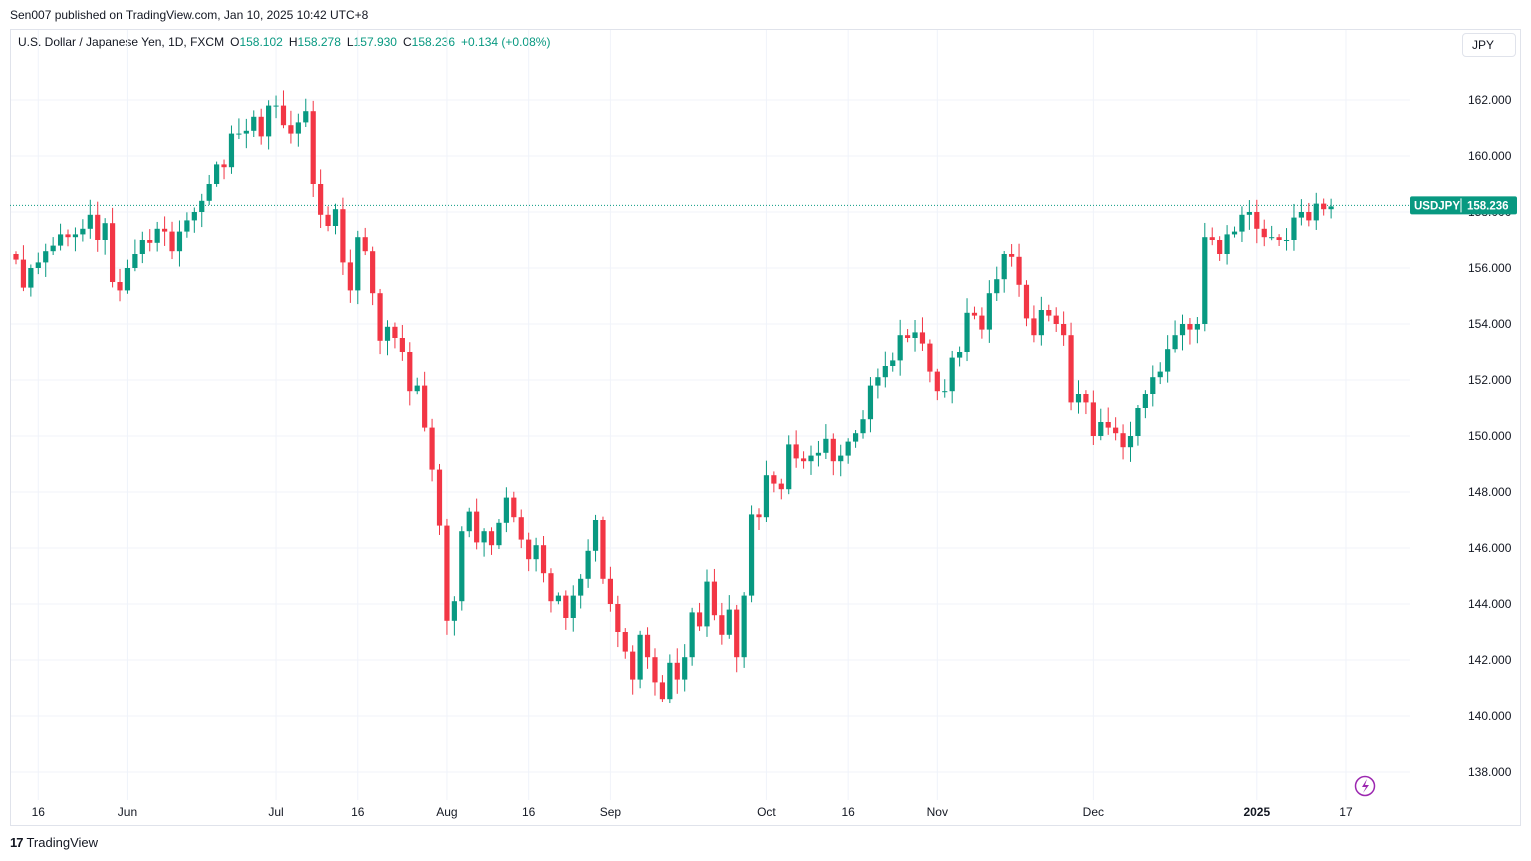 Image resolution: width=1531 pixels, height=861 pixels. What do you see at coordinates (407, 42) in the screenshot?
I see `close-label: C` at bounding box center [407, 42].